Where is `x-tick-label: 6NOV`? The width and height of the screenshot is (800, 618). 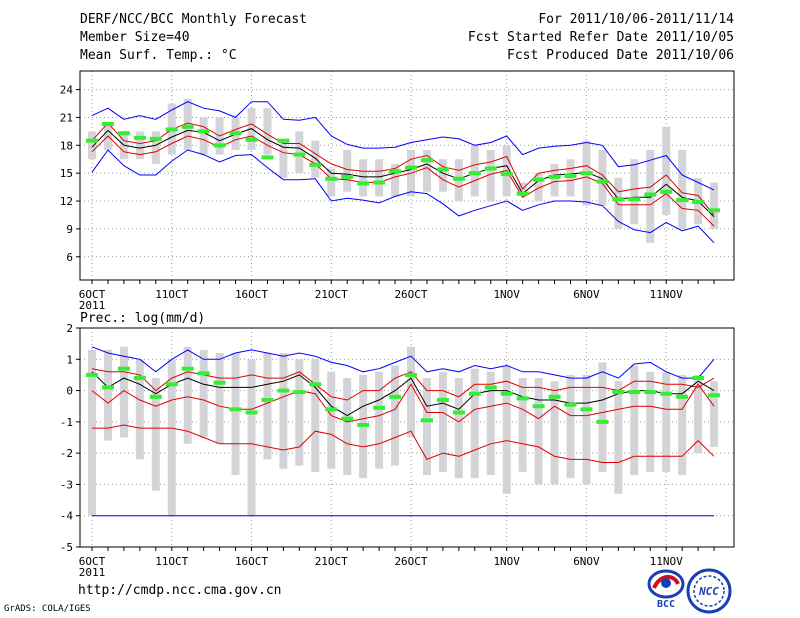 x-tick-label: 6NOV is located at coordinates (586, 294).